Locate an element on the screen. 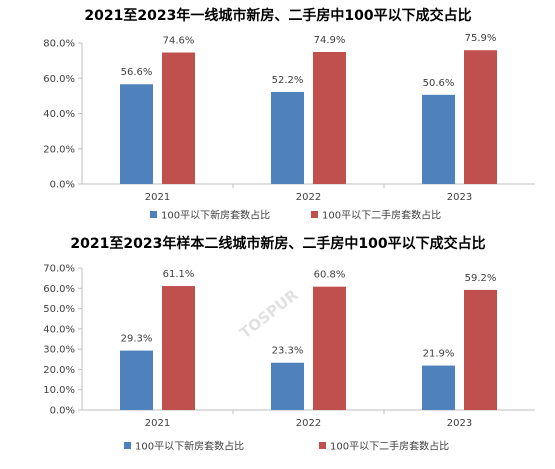 Image resolution: width=555 pixels, height=469 pixels. y-tick-label: 10.0% is located at coordinates (59, 390).